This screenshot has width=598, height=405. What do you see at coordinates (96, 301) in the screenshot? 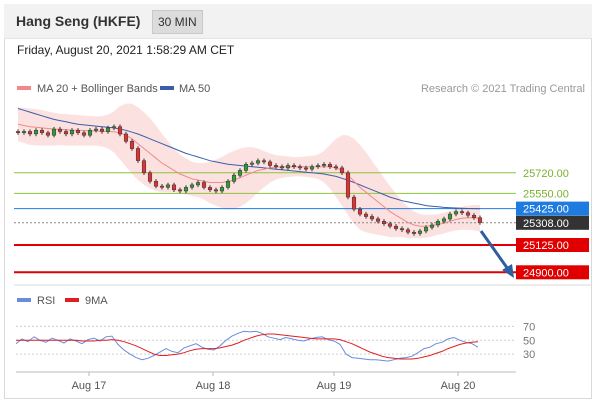
I see `rsi-9ma-legend-label: 9MA` at bounding box center [96, 301].